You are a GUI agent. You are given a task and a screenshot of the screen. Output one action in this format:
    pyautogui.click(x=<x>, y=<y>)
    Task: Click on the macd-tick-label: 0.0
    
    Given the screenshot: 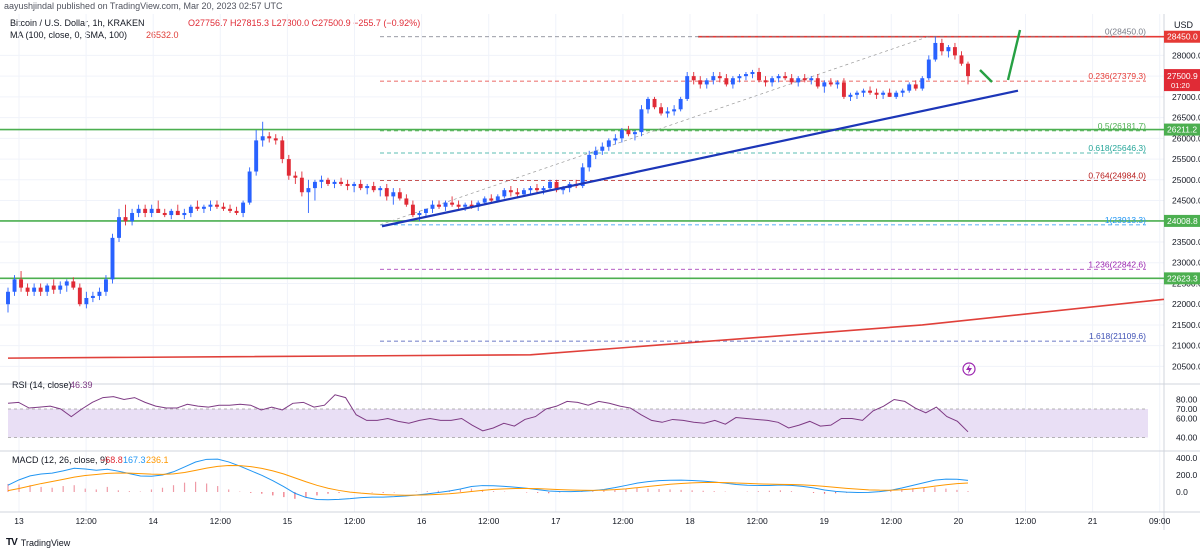 What is the action you would take?
    pyautogui.click(x=1182, y=492)
    